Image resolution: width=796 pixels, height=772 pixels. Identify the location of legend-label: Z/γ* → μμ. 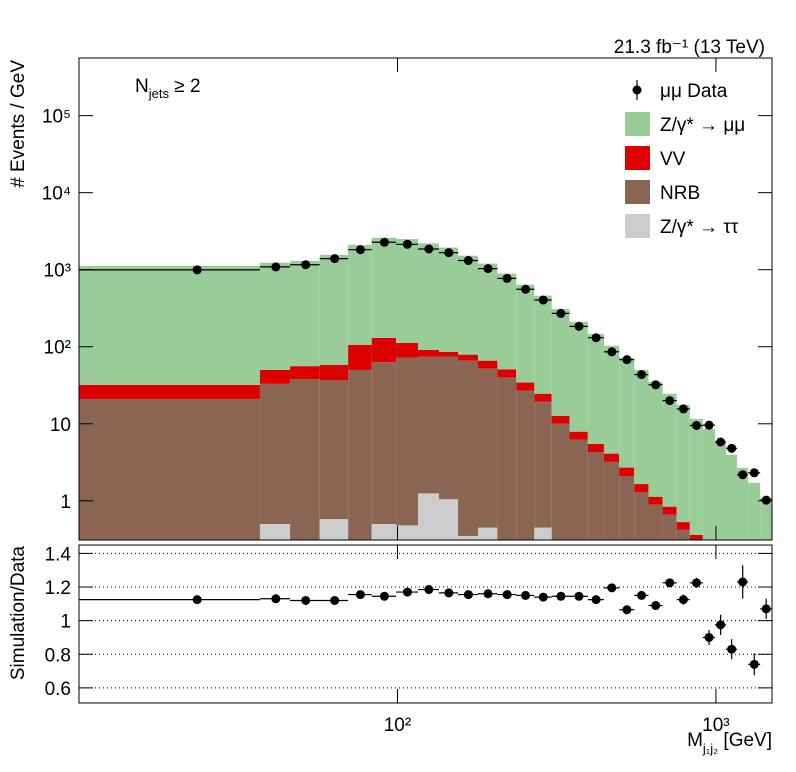
(702, 125).